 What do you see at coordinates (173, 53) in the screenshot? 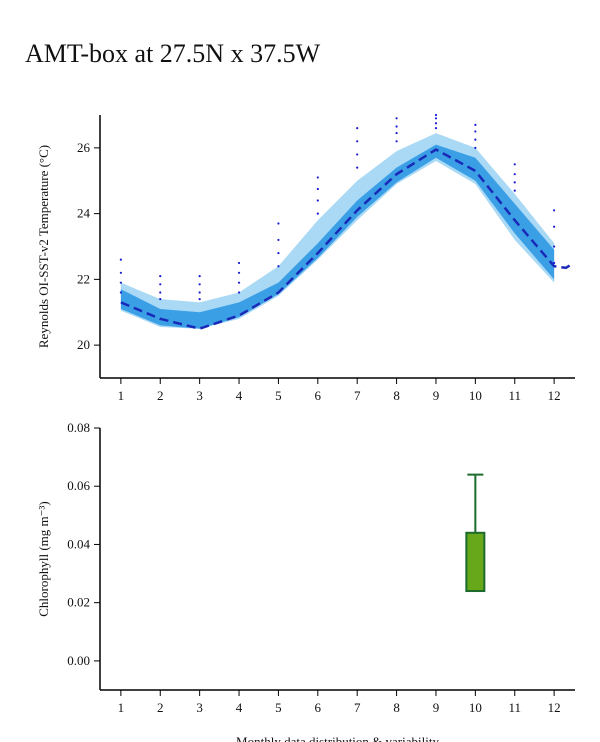
I see `page-title: AMT-box at 27.5N x 37.5W` at bounding box center [173, 53].